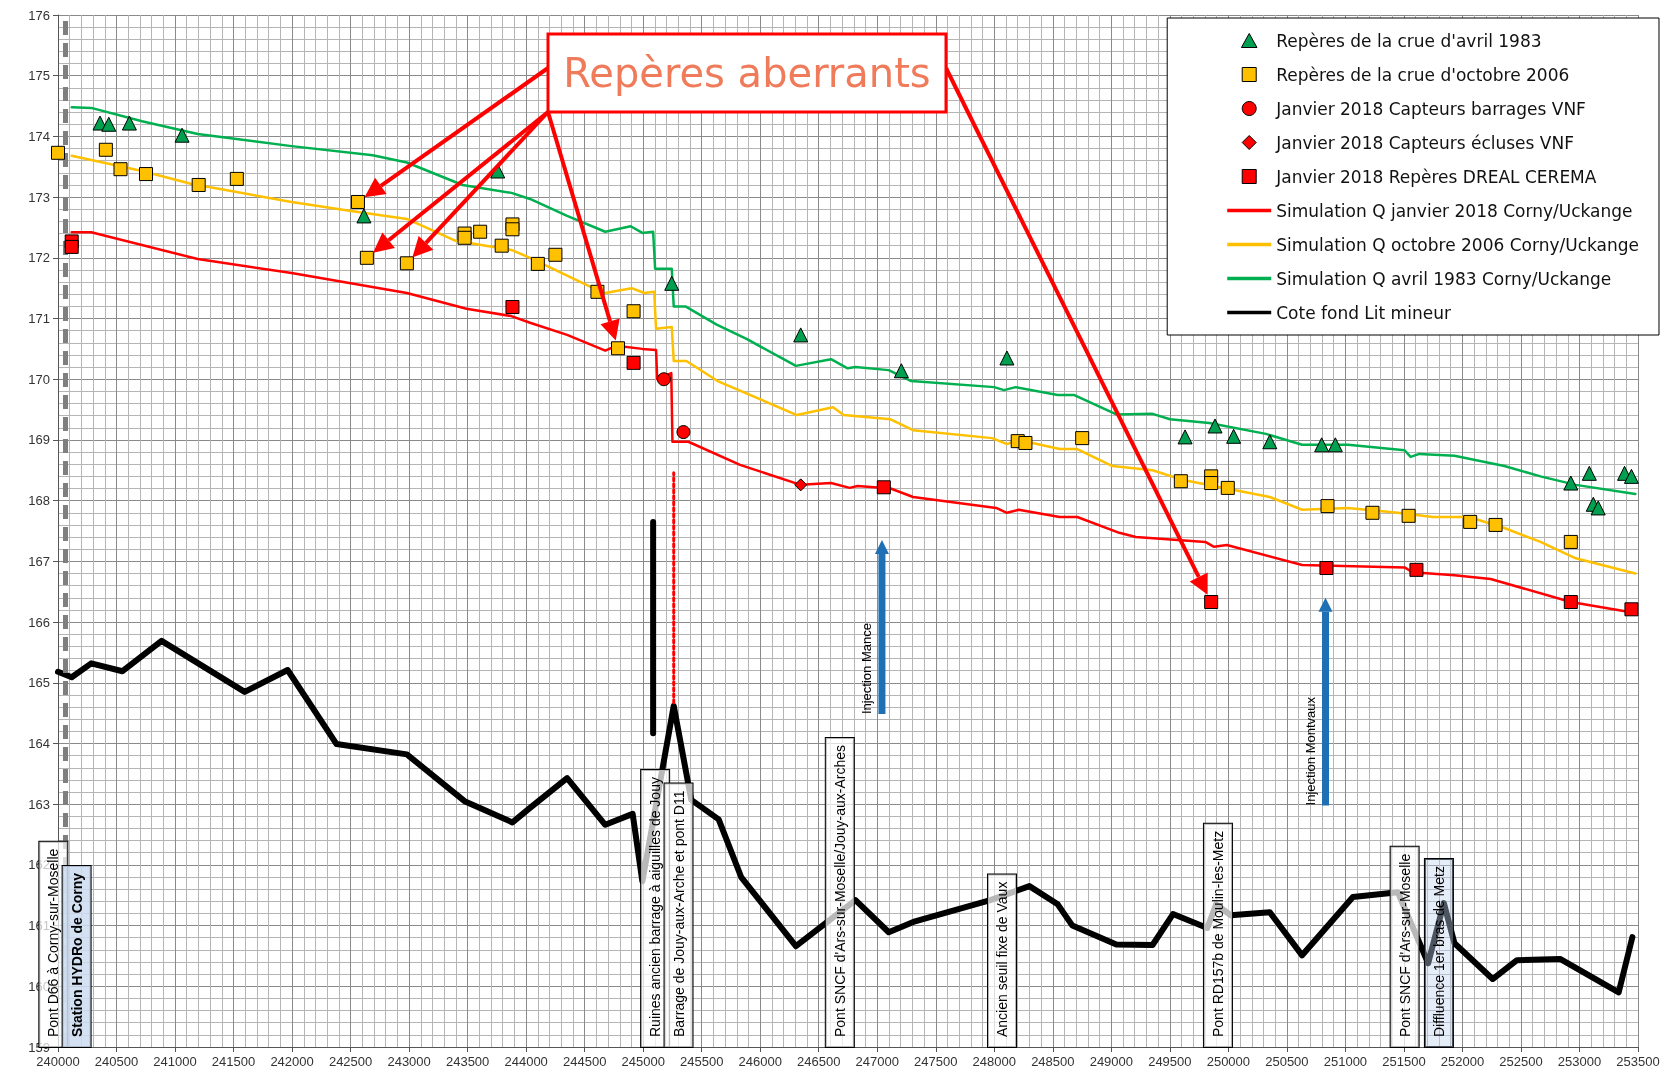  Describe the element at coordinates (702, 1061) in the screenshot. I see `x-tick-label: 245500` at that location.